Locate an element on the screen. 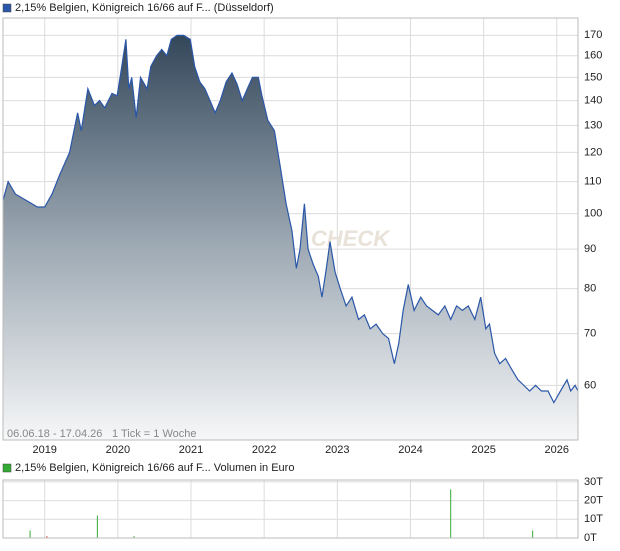  y-tick-label: 90 is located at coordinates (590, 249).